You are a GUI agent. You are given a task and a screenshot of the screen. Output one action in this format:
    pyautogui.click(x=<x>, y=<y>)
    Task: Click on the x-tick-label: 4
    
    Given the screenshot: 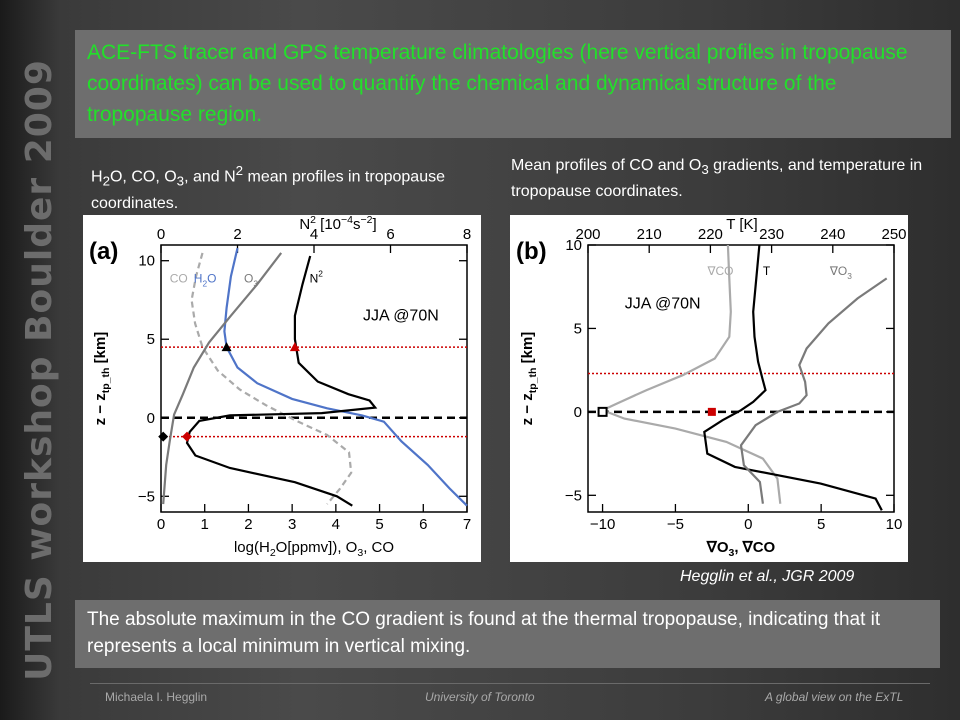 What is the action you would take?
    pyautogui.click(x=336, y=524)
    